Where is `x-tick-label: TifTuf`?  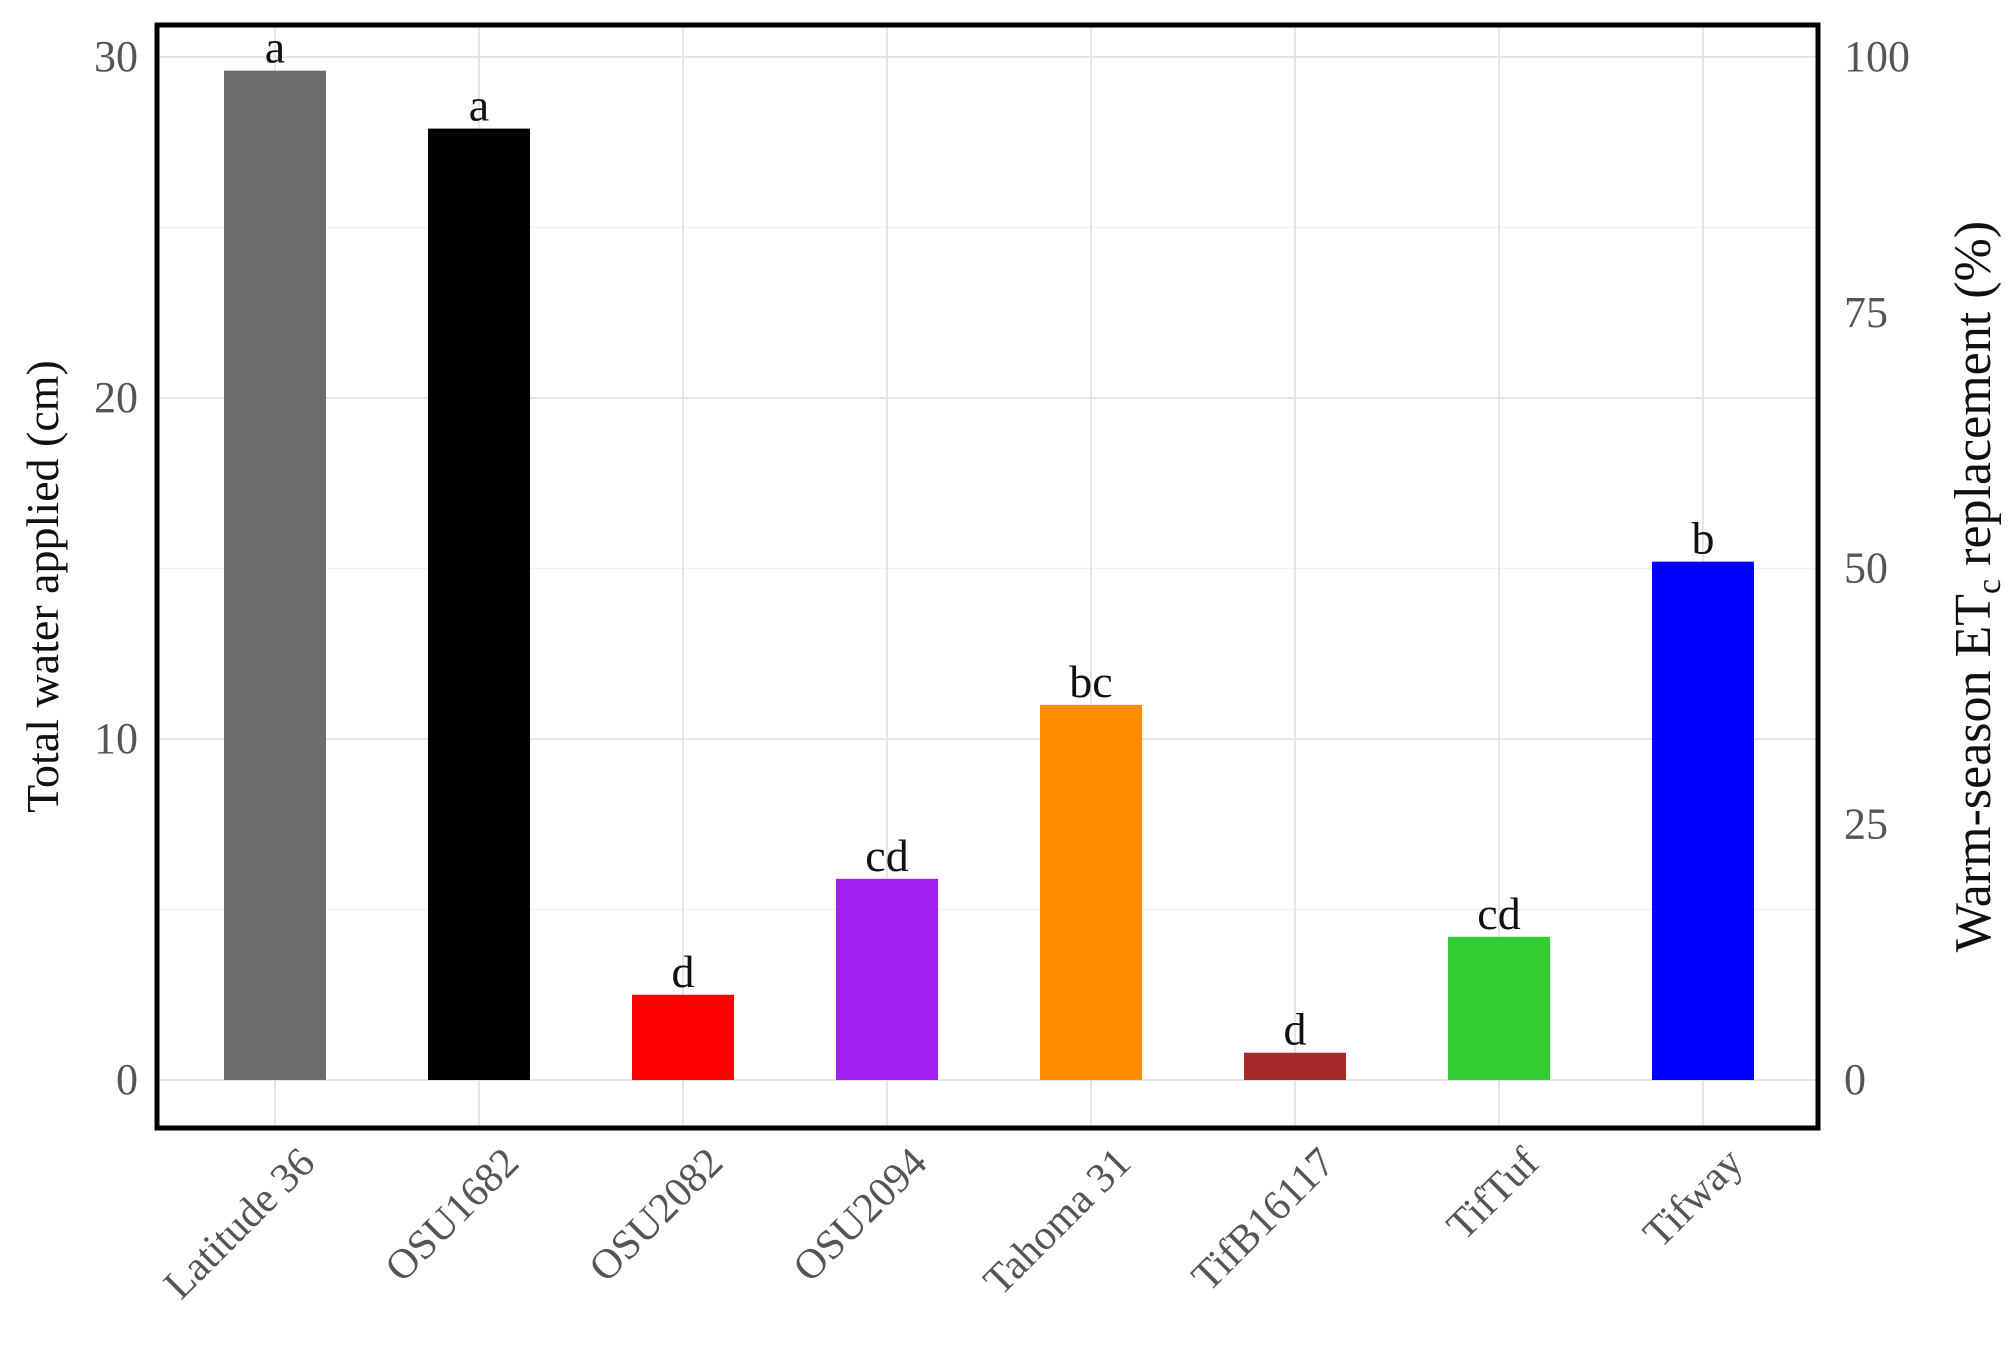
x-tick-label: TifTuf is located at coordinates (1493, 1195).